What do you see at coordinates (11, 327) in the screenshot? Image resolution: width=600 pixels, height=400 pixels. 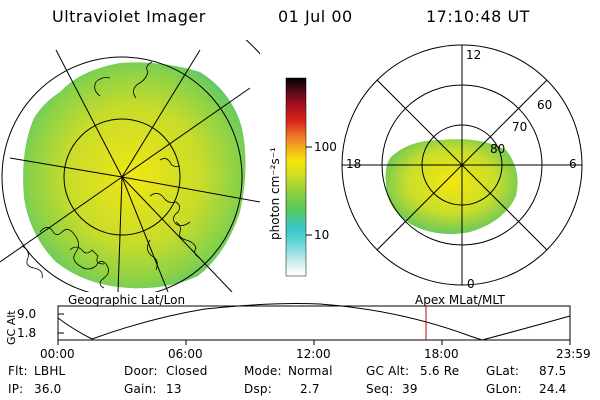 I see `altitude-ylabel: GC Alt` at bounding box center [11, 327].